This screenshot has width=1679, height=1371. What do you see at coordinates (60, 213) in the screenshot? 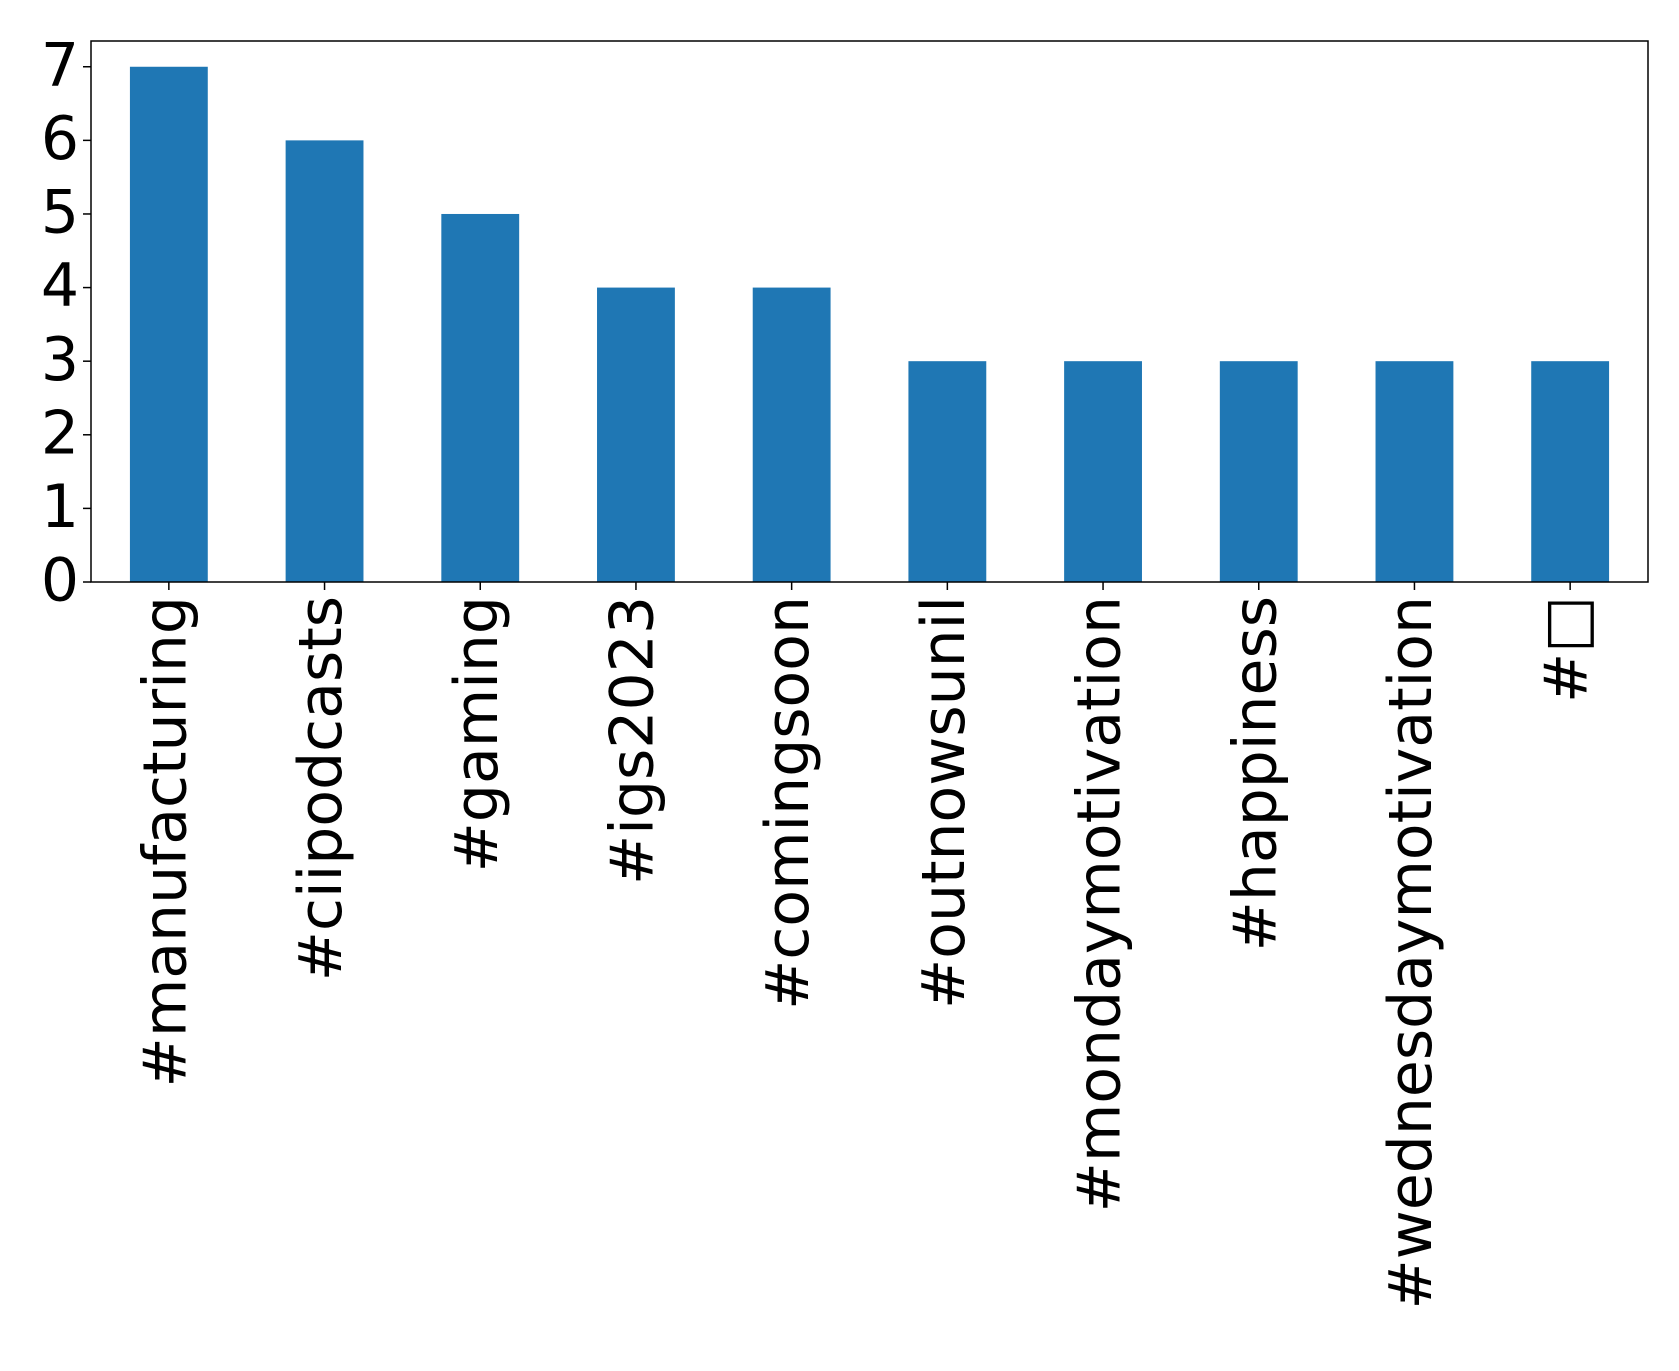
I see `y-tick-label: 5` at bounding box center [60, 213].